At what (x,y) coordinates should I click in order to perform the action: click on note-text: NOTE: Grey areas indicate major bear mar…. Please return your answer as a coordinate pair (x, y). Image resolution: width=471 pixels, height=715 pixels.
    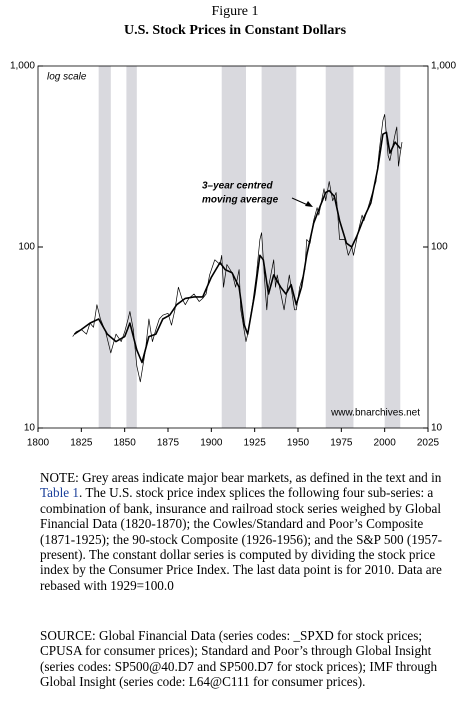
    Looking at the image, I should click on (241, 477).